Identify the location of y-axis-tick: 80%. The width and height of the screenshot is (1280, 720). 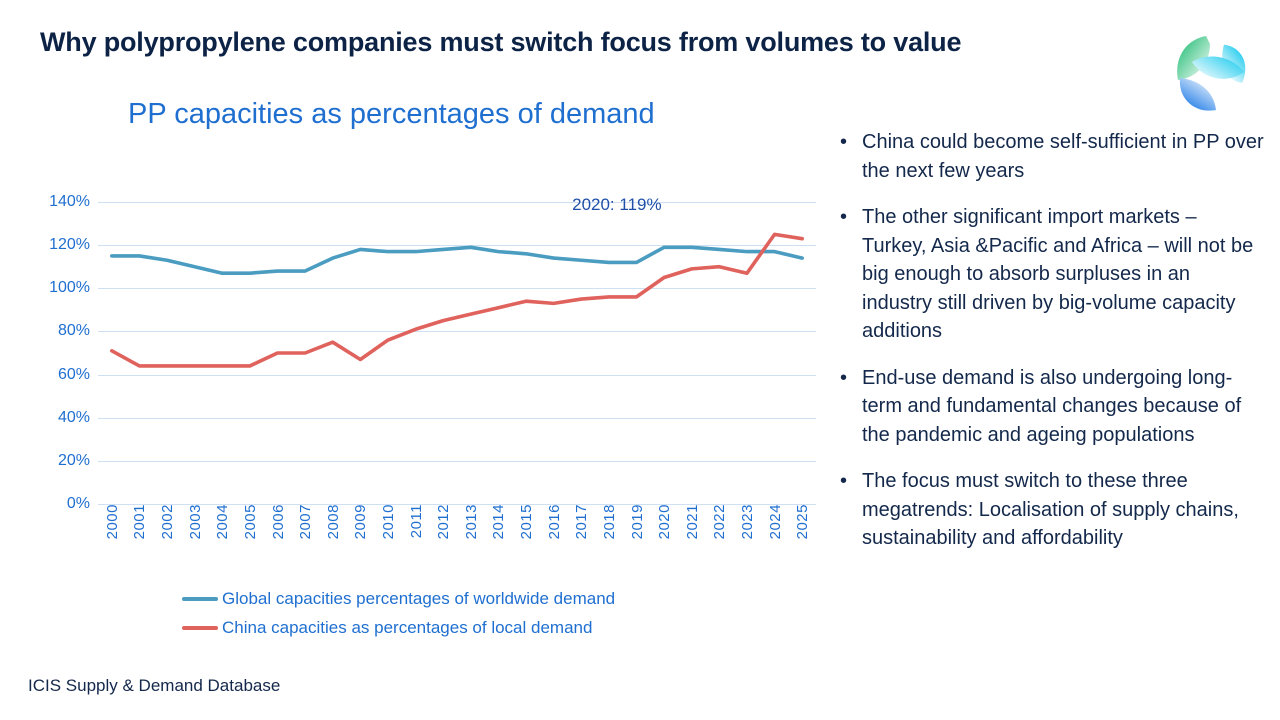
(73, 331).